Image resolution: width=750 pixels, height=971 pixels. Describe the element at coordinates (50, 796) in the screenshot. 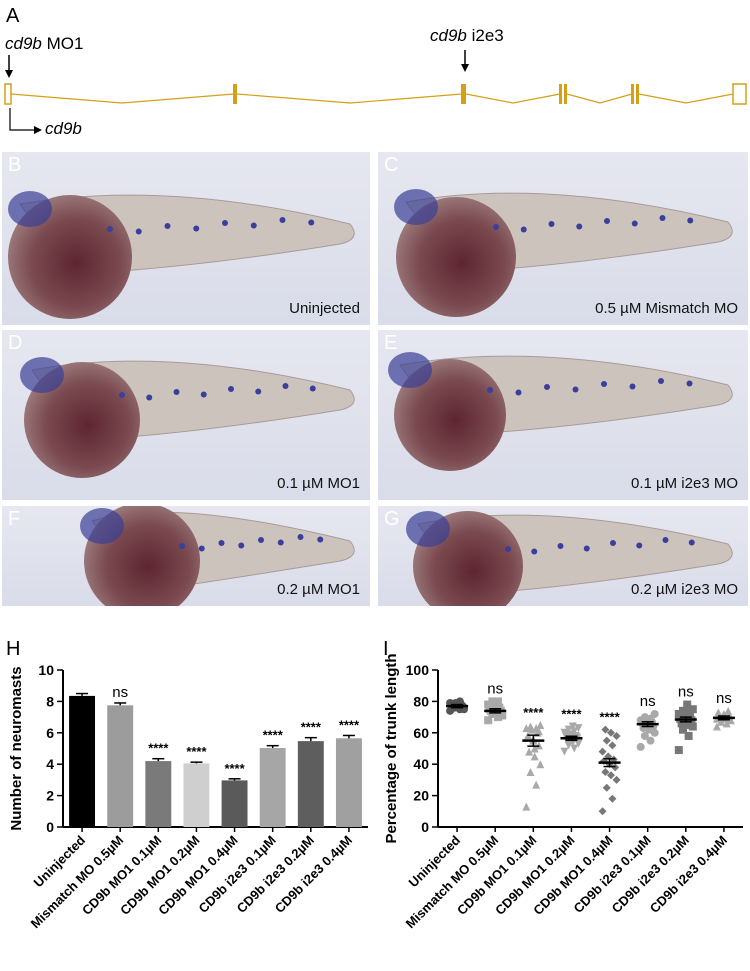

I see `y-tick-label: 2` at that location.